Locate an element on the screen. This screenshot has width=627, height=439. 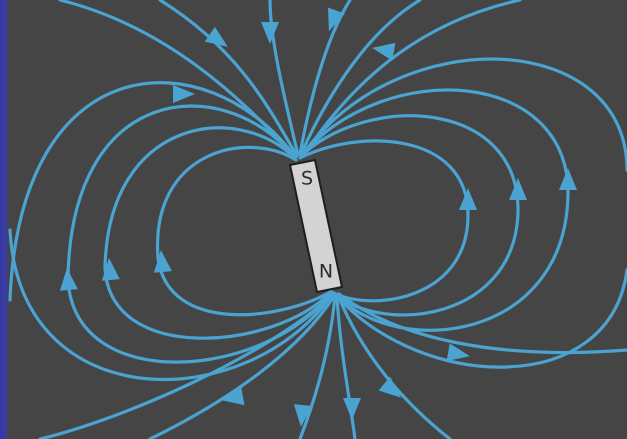
magnet-body is located at coordinates (316, 226).